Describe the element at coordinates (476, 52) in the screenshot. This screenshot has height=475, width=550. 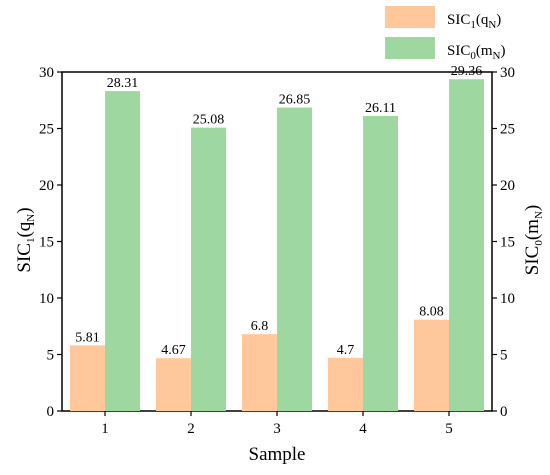
I see `legend-label-series-2: SIC0(mN)` at that location.